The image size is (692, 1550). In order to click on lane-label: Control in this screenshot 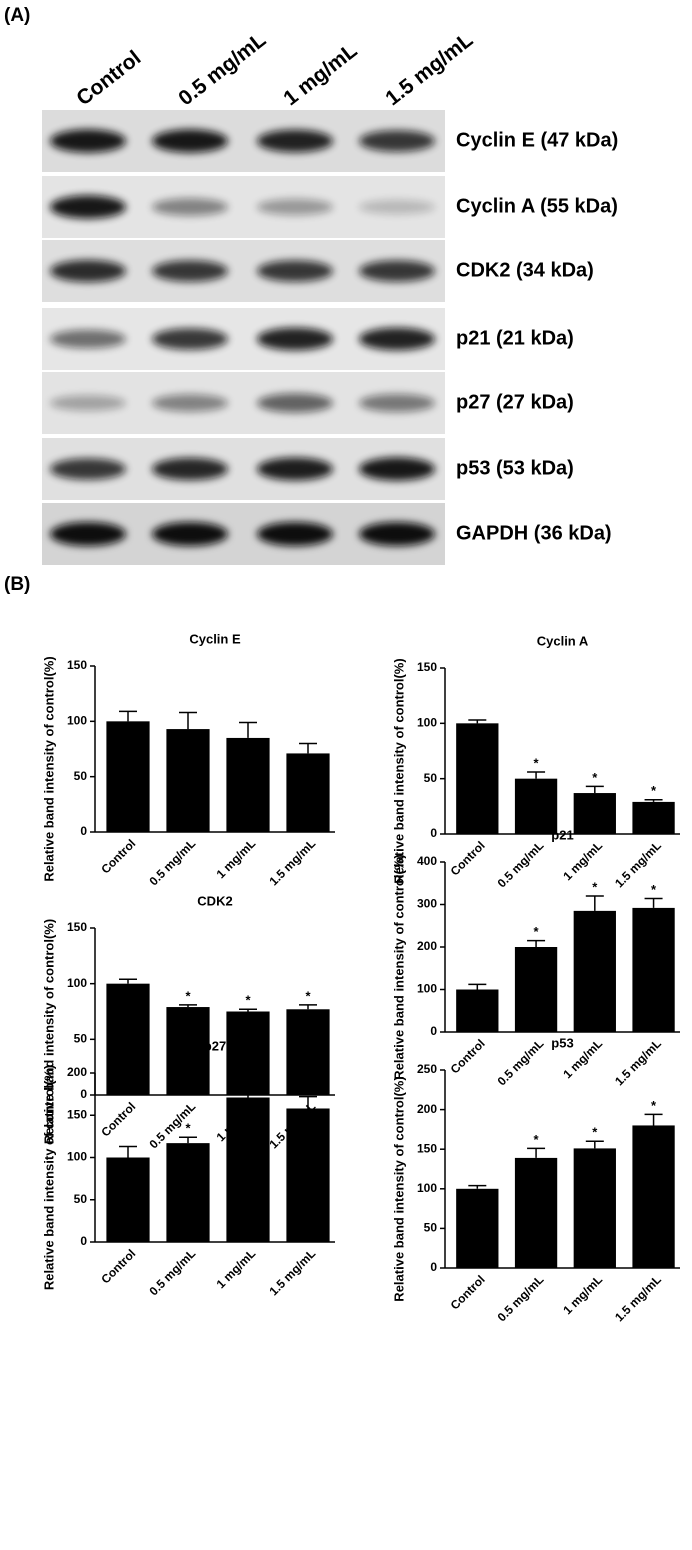, I will do `click(108, 78)`.